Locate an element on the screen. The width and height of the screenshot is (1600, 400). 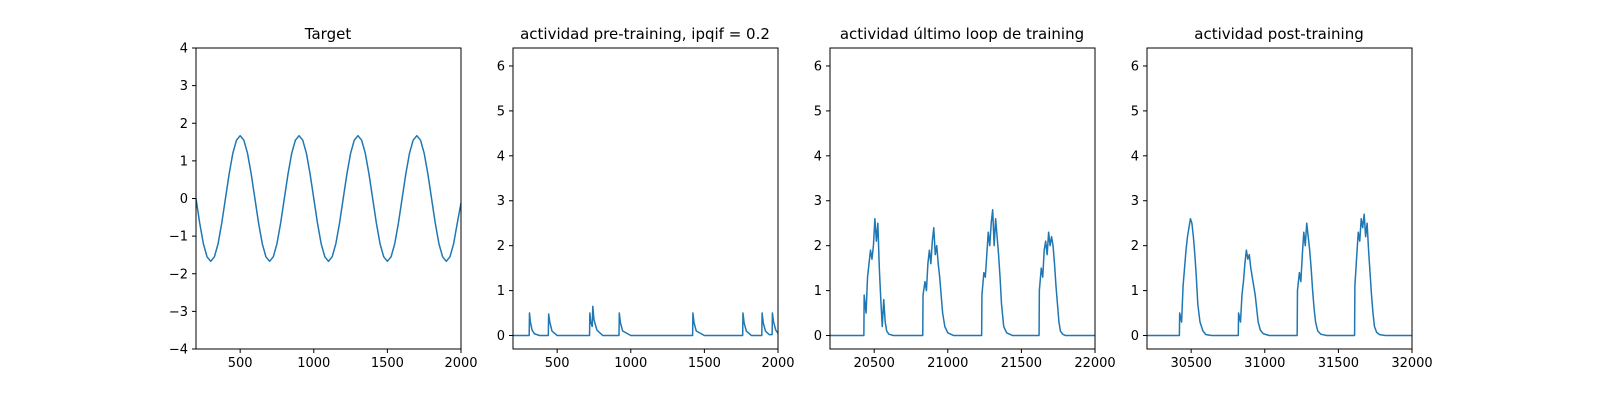
y-tick-label: −1 is located at coordinates (178, 237).